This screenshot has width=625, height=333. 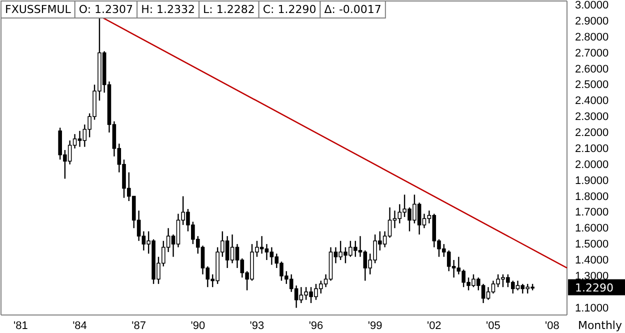 I want to click on x-tick-label: '84, so click(x=79, y=326).